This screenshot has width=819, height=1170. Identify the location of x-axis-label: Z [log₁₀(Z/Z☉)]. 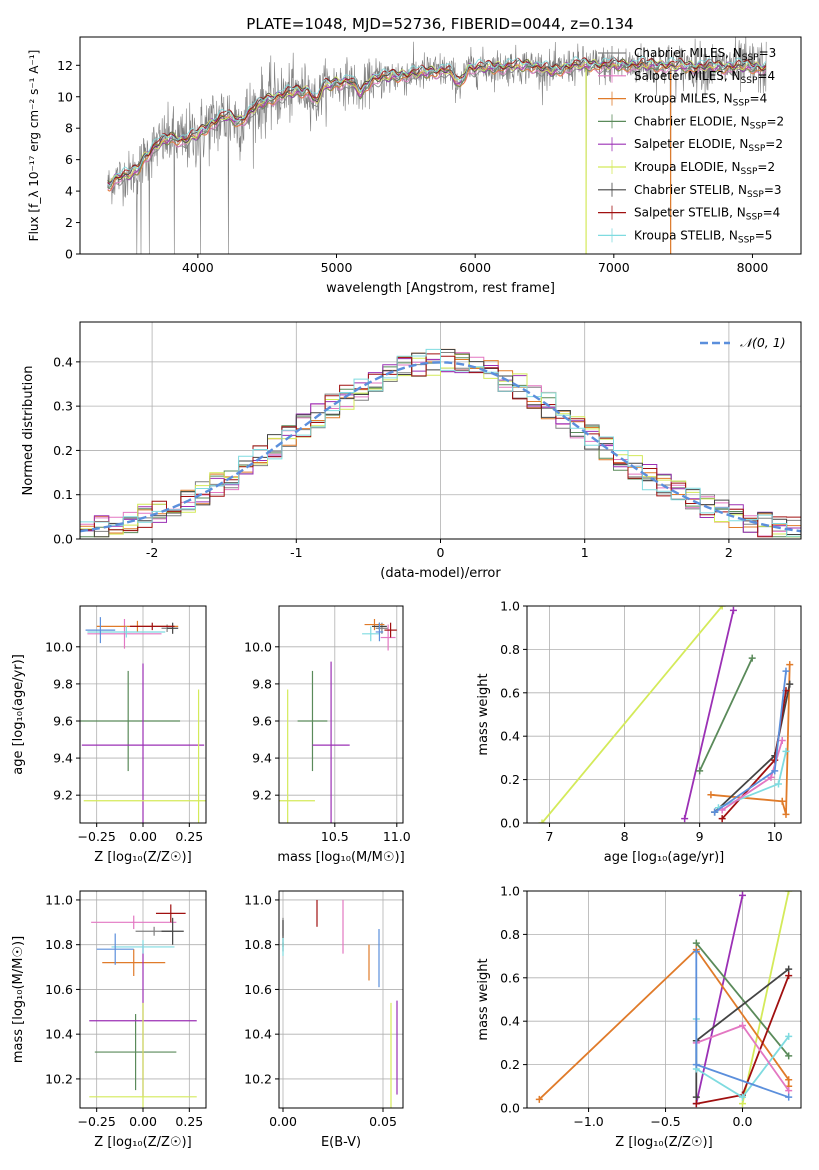
(663, 1142).